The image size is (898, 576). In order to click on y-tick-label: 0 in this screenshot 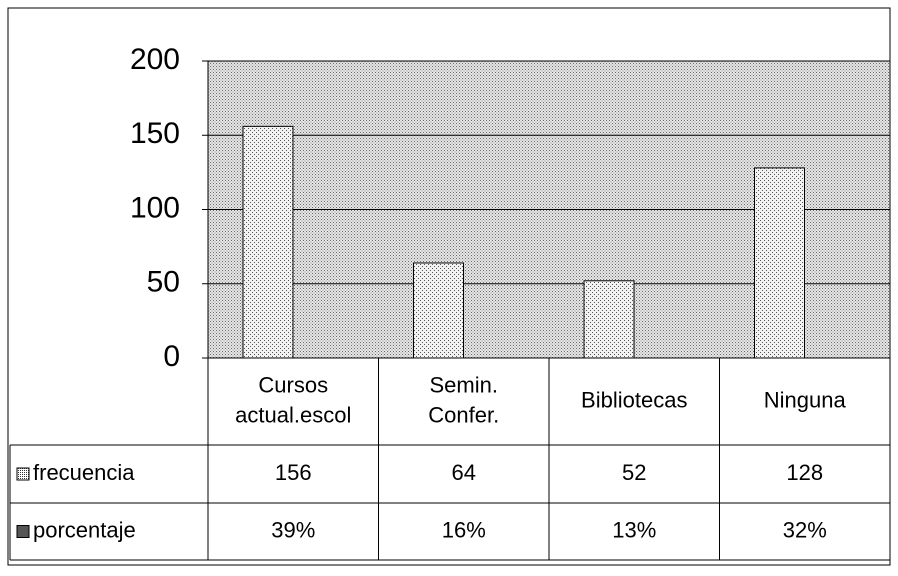, I will do `click(171, 356)`.